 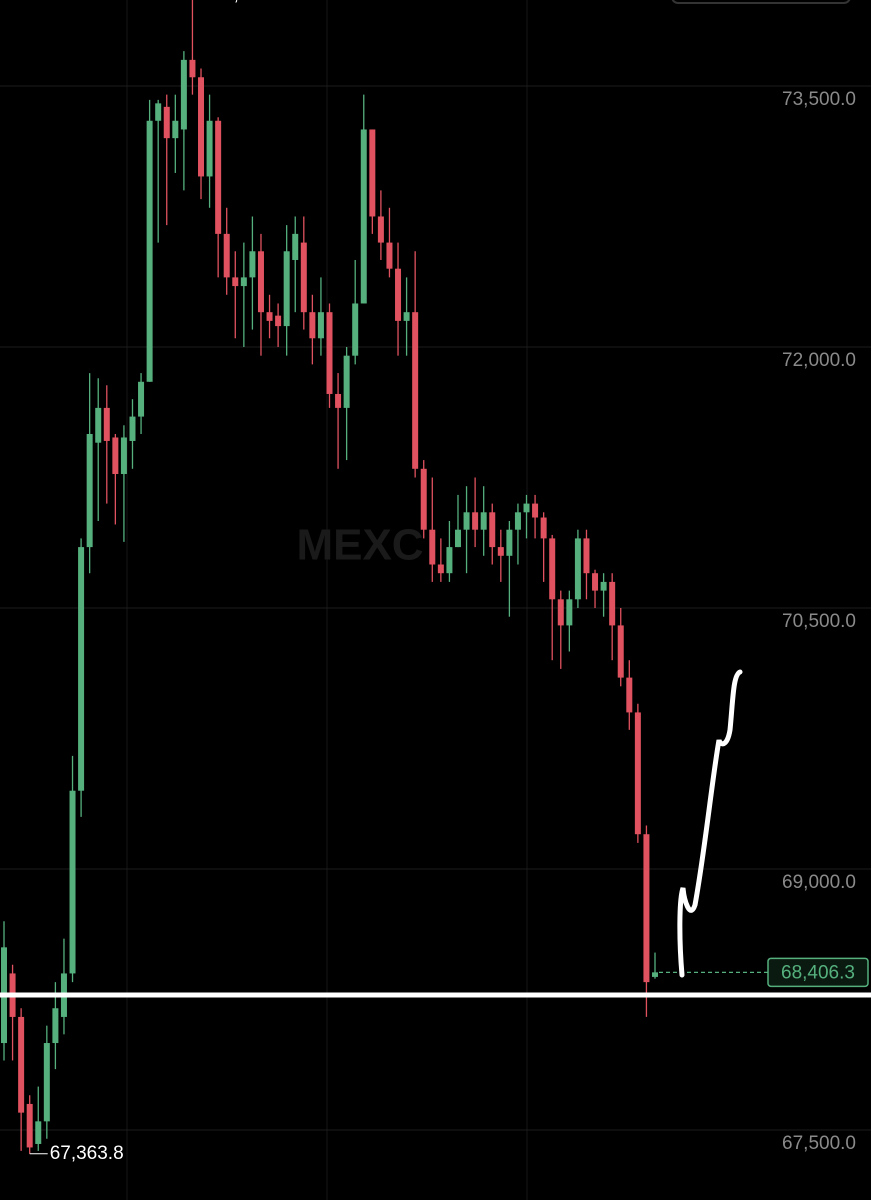 I want to click on drawn-arrow, so click(x=710, y=823).